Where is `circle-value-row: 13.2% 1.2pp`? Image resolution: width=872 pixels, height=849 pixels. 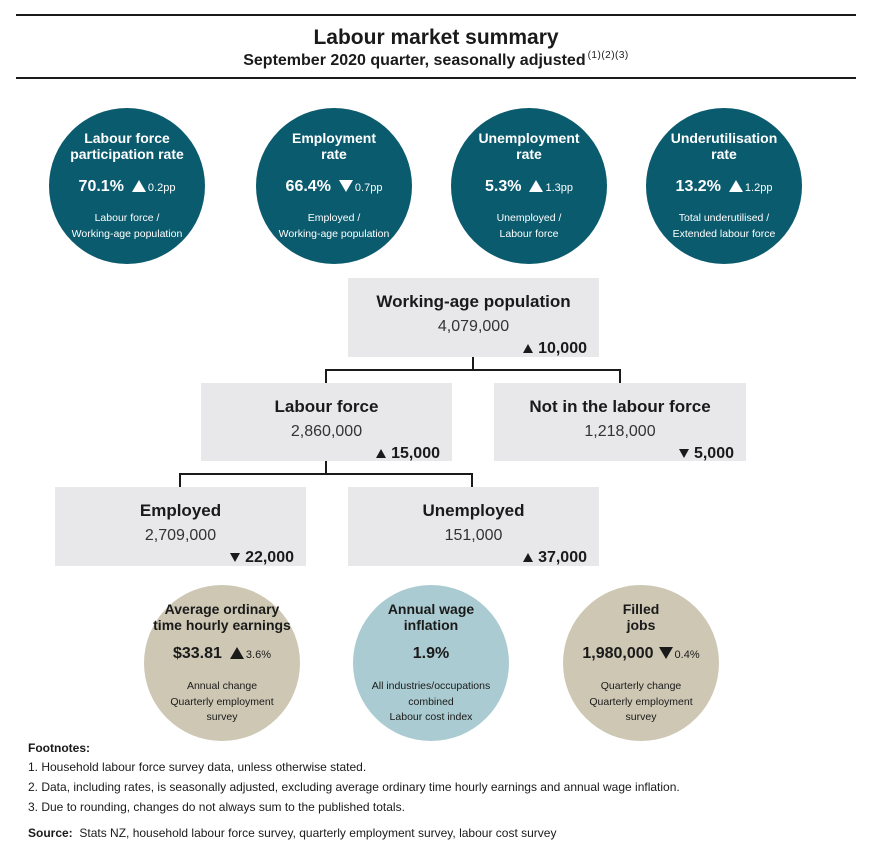
circle-value-row: 13.2% 1.2pp is located at coordinates (724, 187).